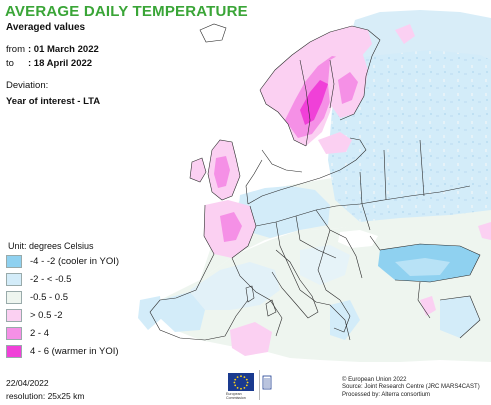  I want to click on legend-unit: Unit: degrees Celsius, so click(51, 246).